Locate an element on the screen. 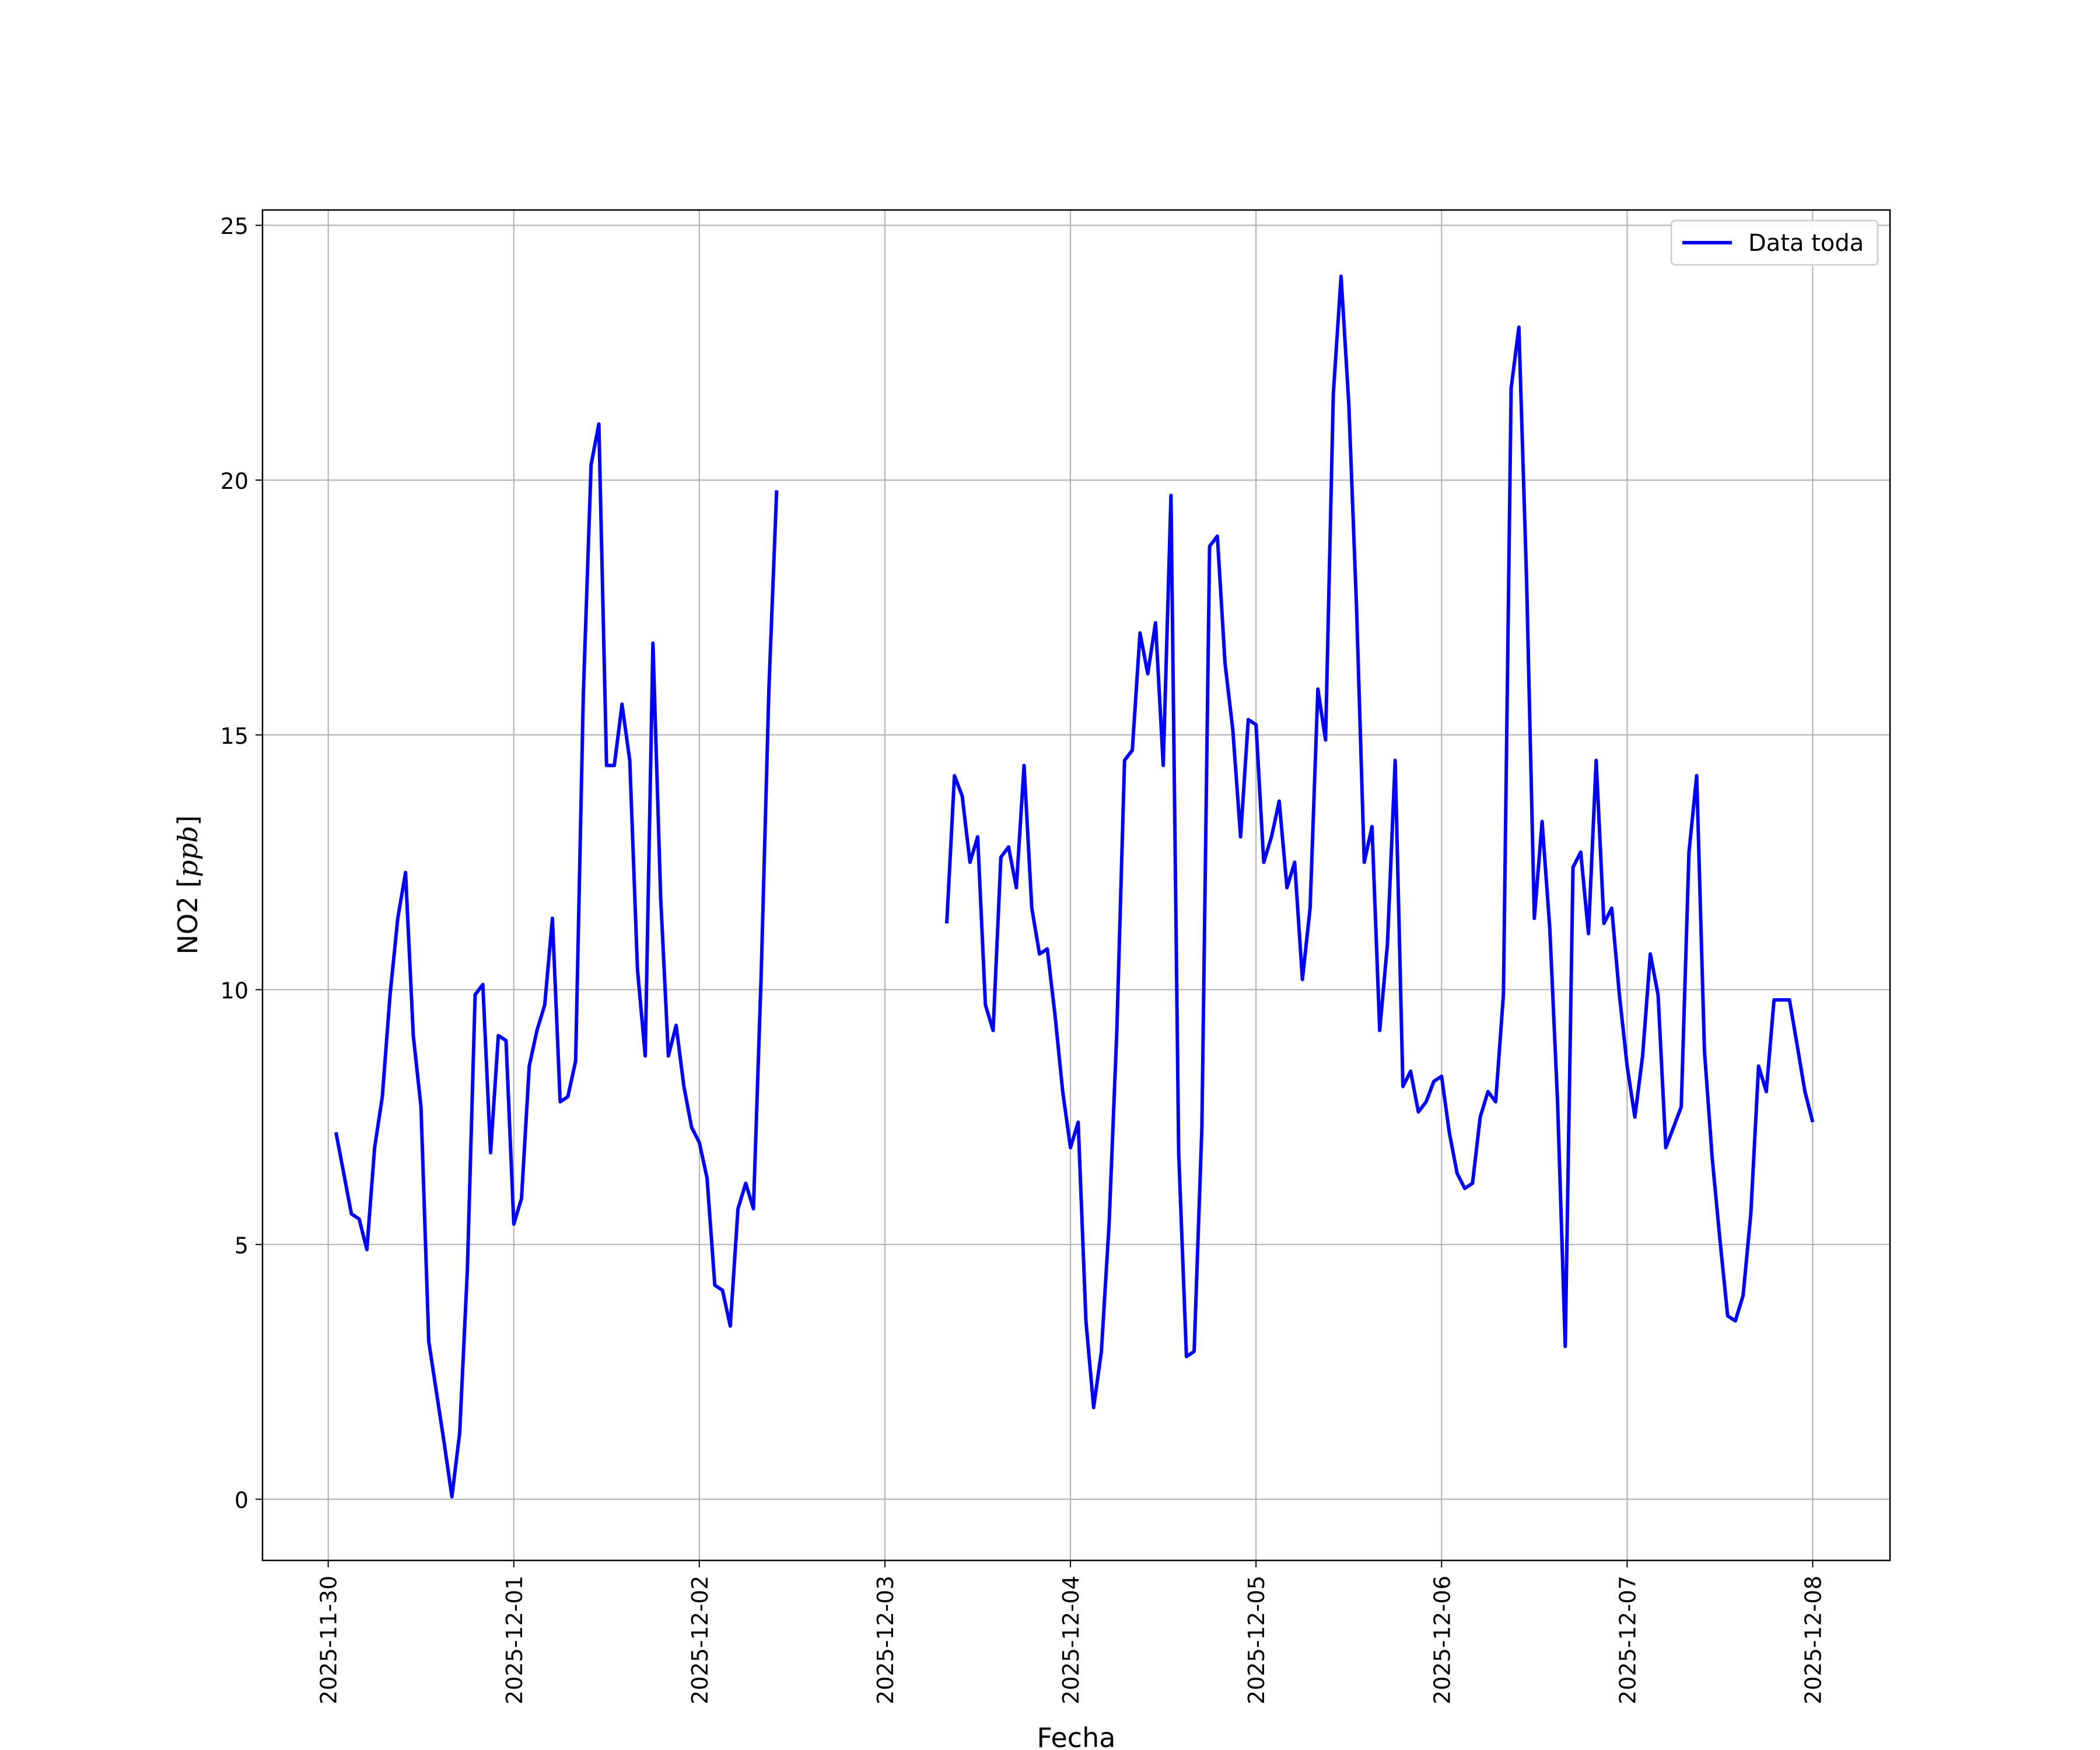 This screenshot has height=1750, width=2100. y-tick-label-1: 5 is located at coordinates (242, 1245).